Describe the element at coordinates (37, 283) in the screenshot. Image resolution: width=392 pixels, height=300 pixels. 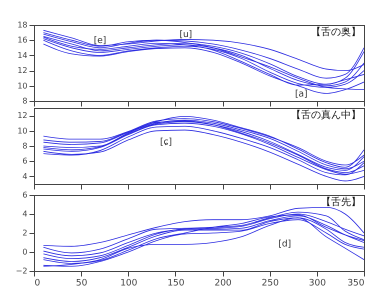
I see `x-tick-label: 0` at that location.